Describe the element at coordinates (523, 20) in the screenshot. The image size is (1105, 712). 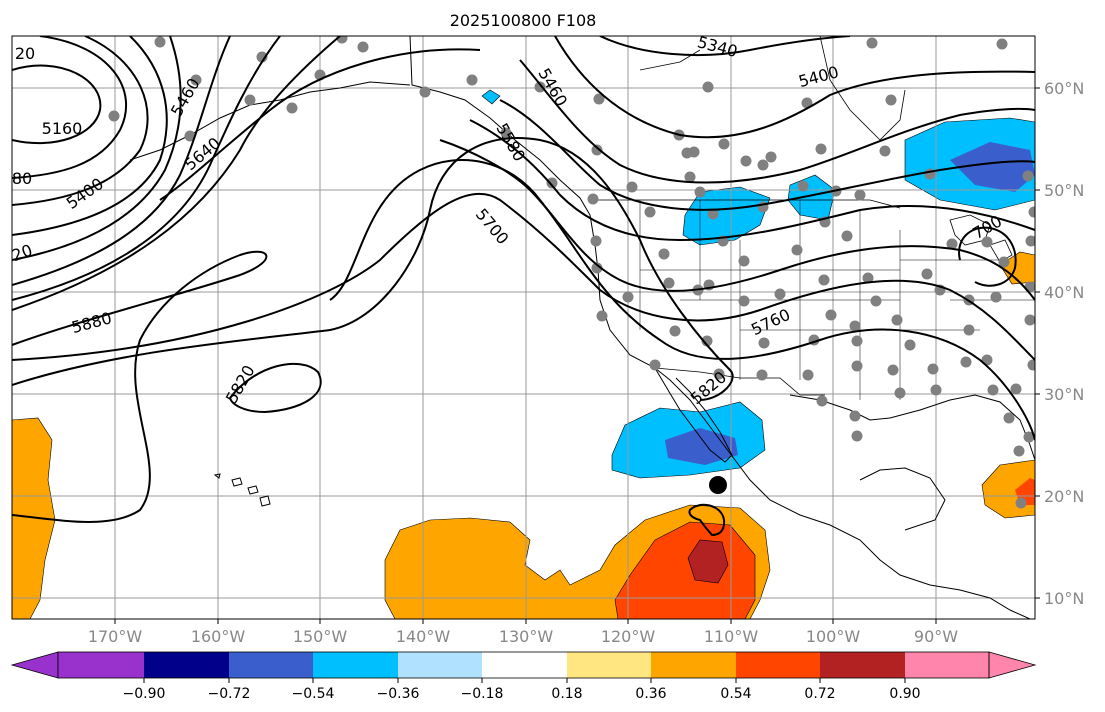
I see `map-title: 2025100800 F108` at that location.